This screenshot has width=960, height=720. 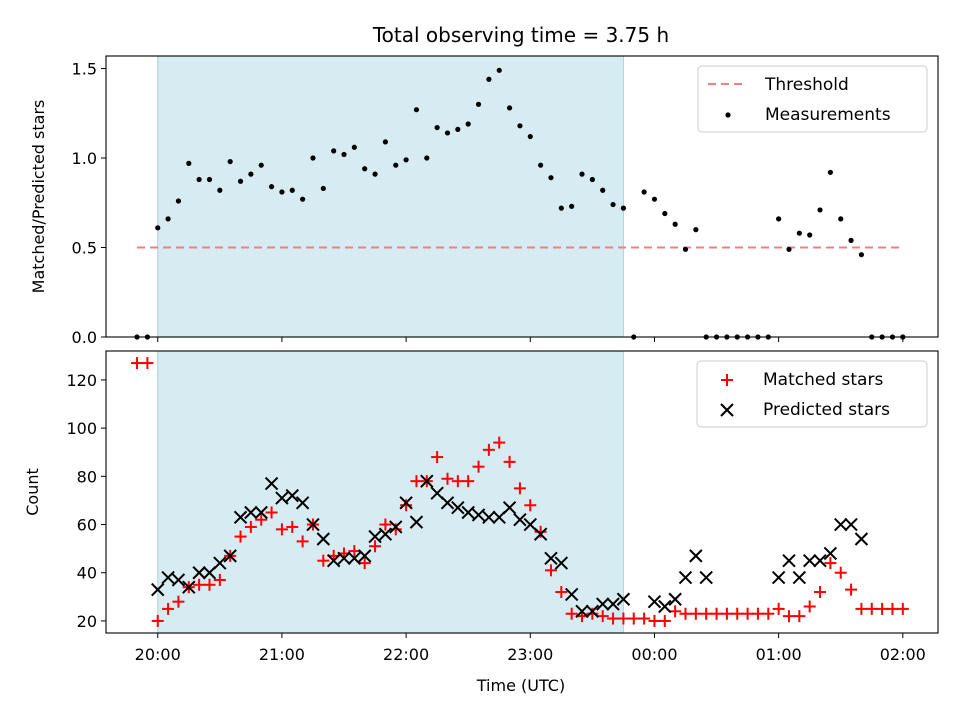 What do you see at coordinates (812, 394) in the screenshot?
I see `bottom-legend: Matched stars Predicted stars` at bounding box center [812, 394].